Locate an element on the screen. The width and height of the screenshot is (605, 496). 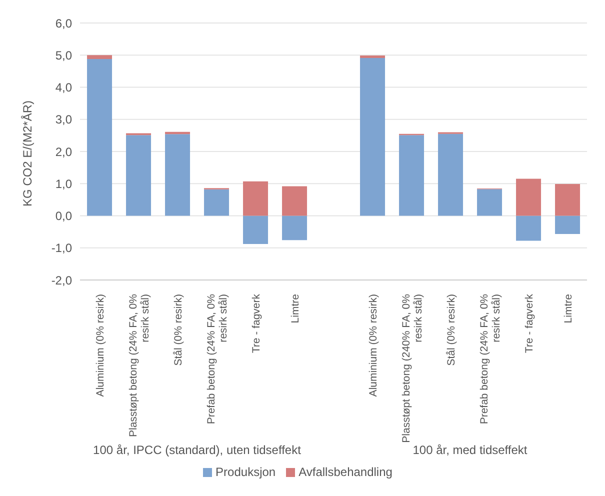
x-tick-label: Plasstøpt betong (24% FA, 0% resirk stål) is located at coordinates (140, 365).